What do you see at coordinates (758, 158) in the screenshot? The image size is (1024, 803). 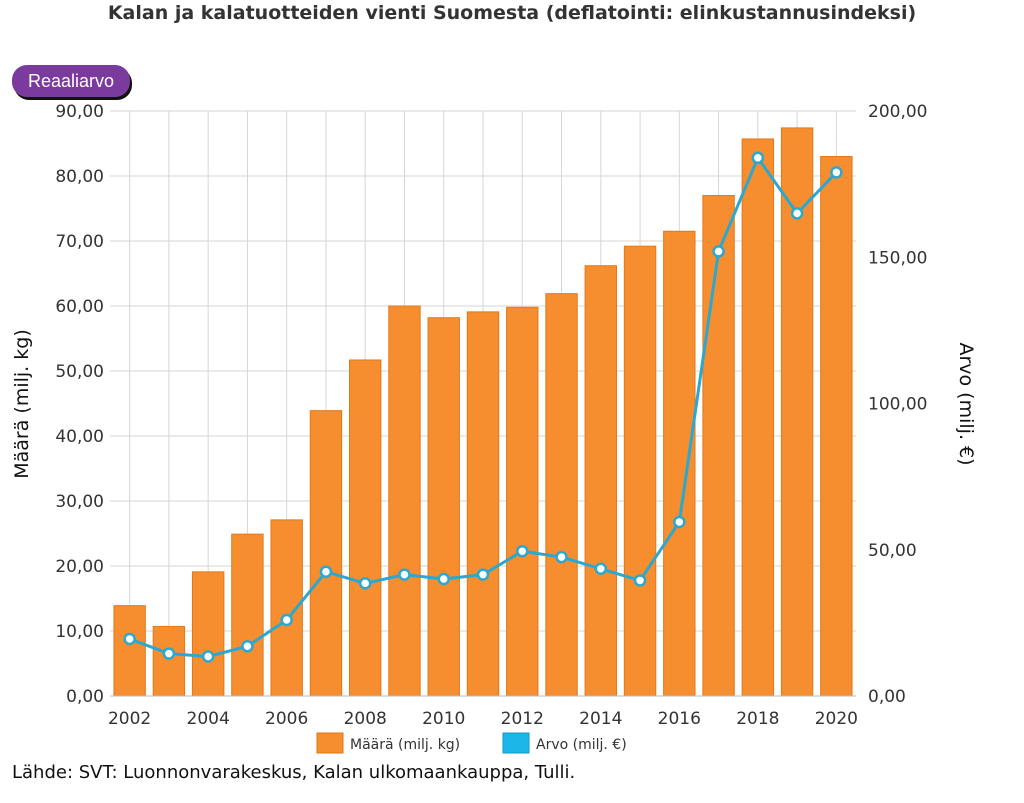 I see `point-2018` at bounding box center [758, 158].